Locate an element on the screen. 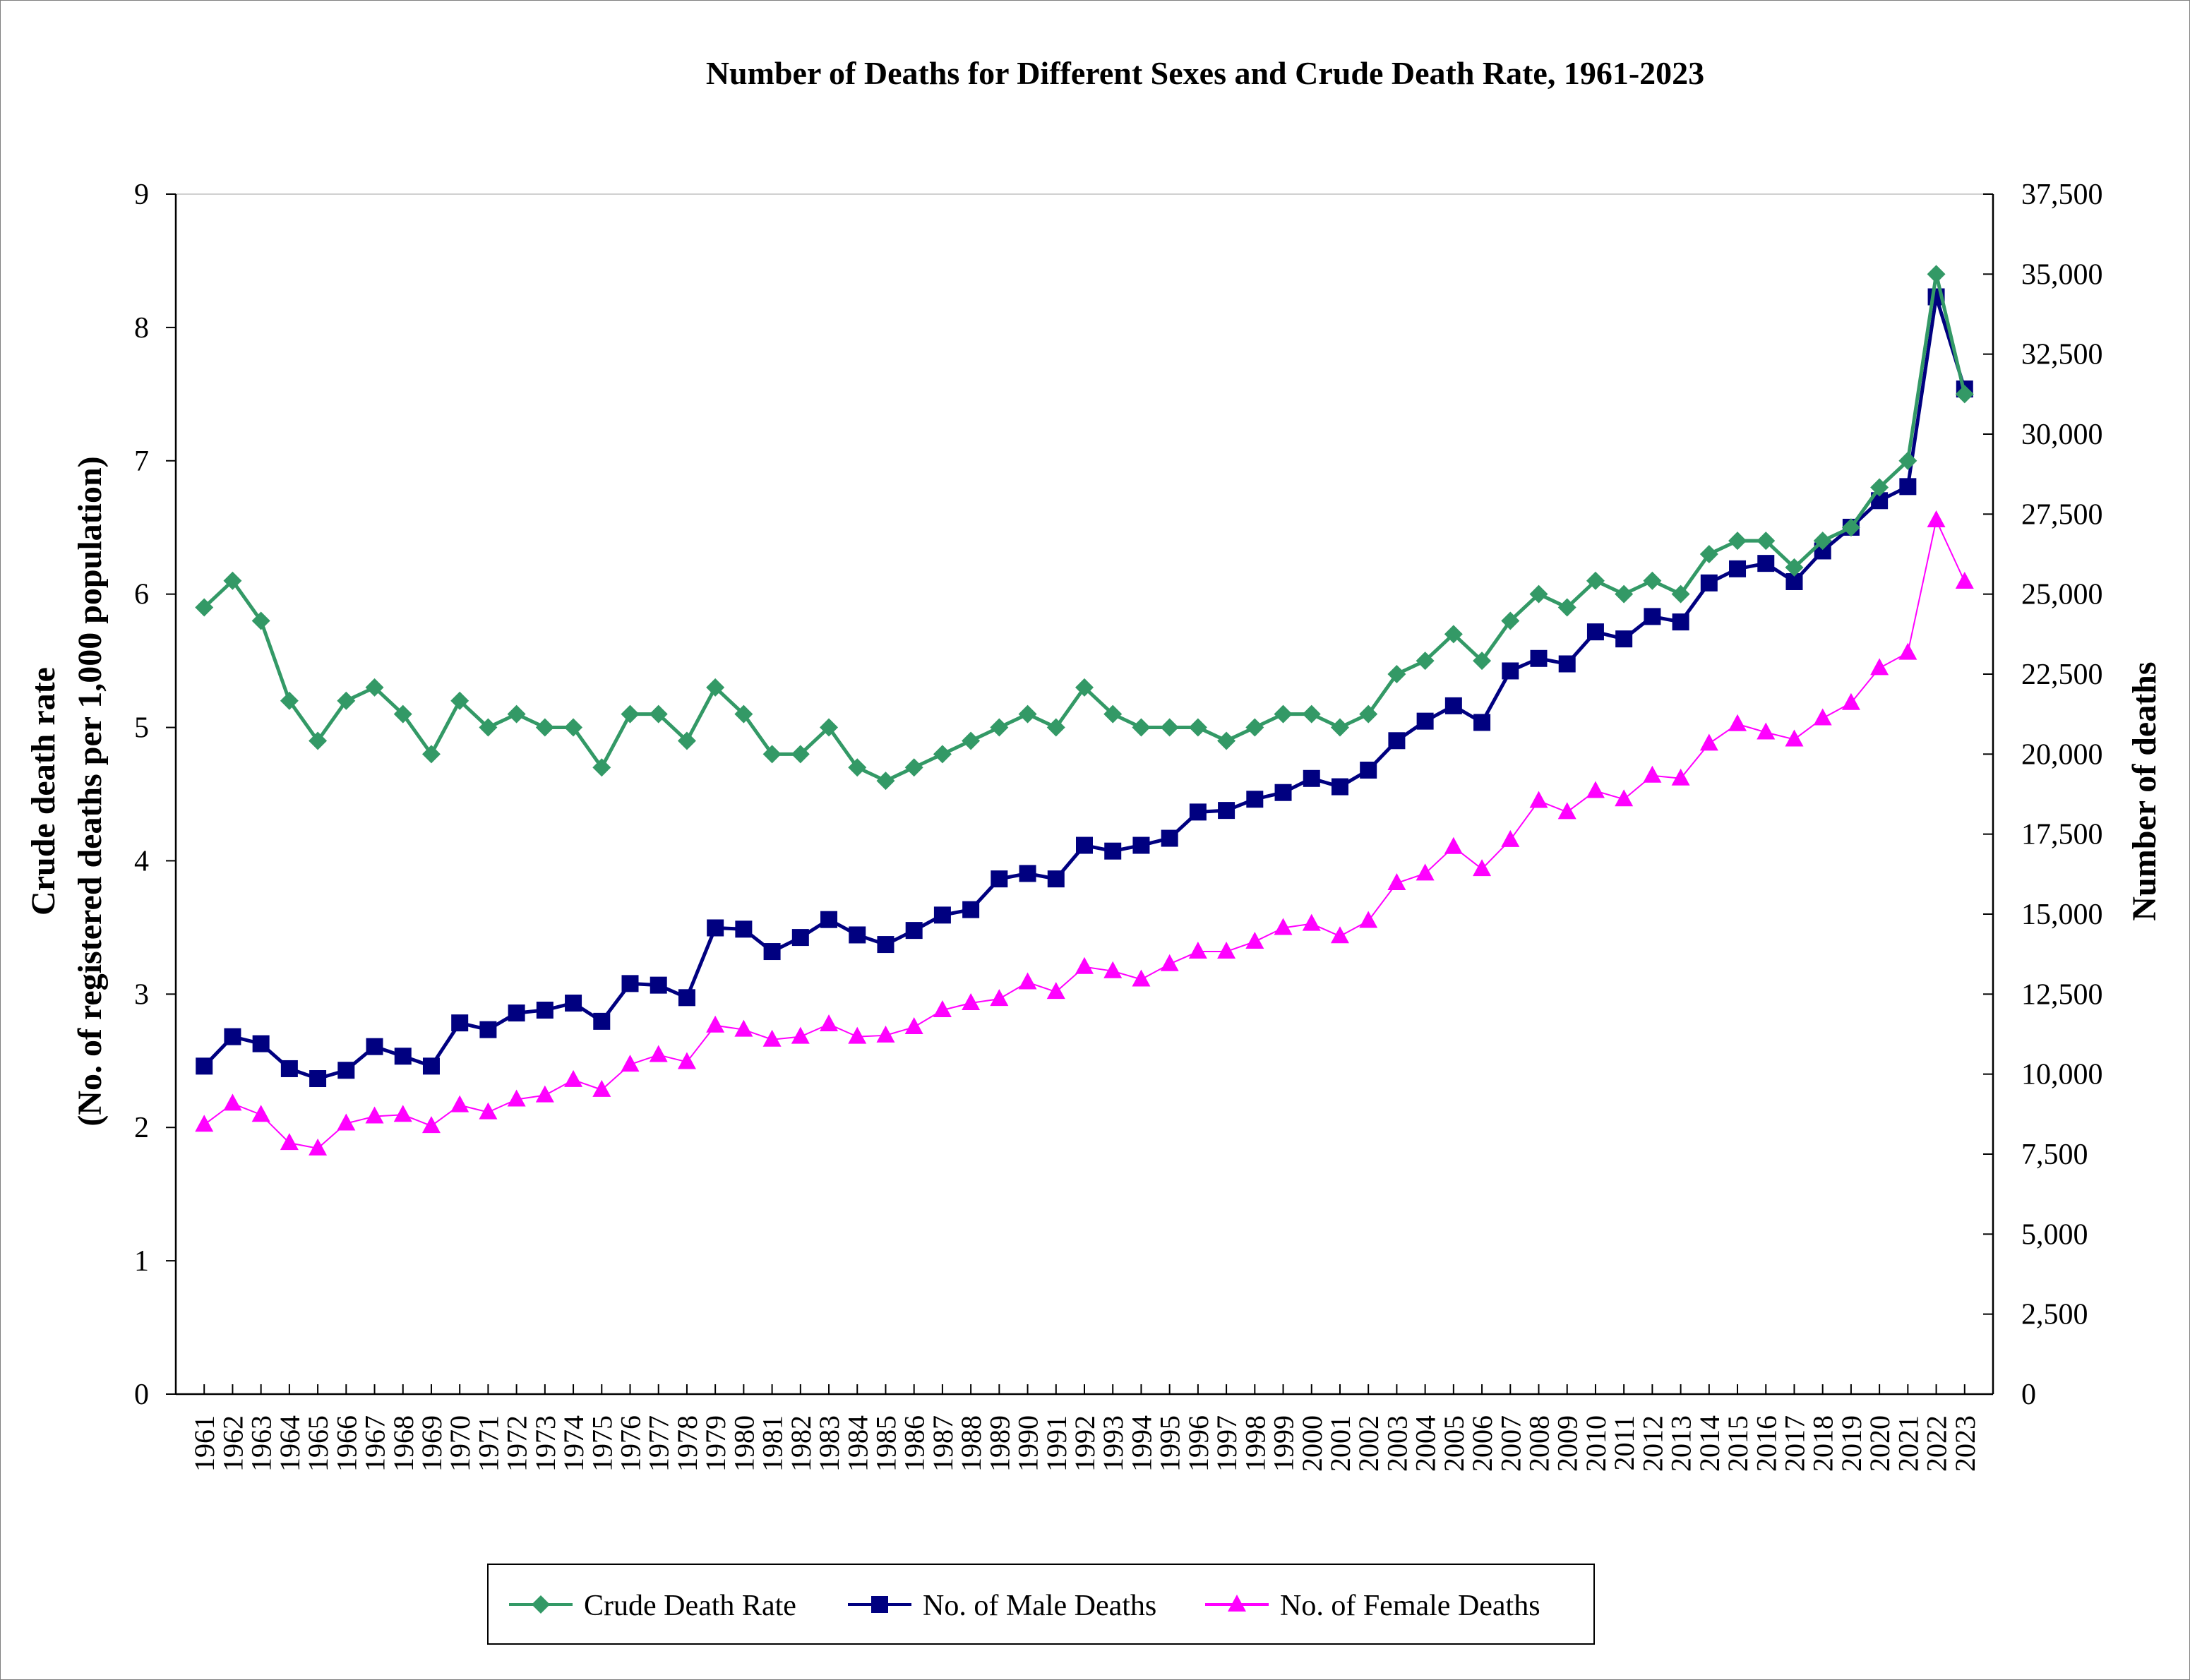  x-tick-label: 2022 is located at coordinates (1937, 1444).